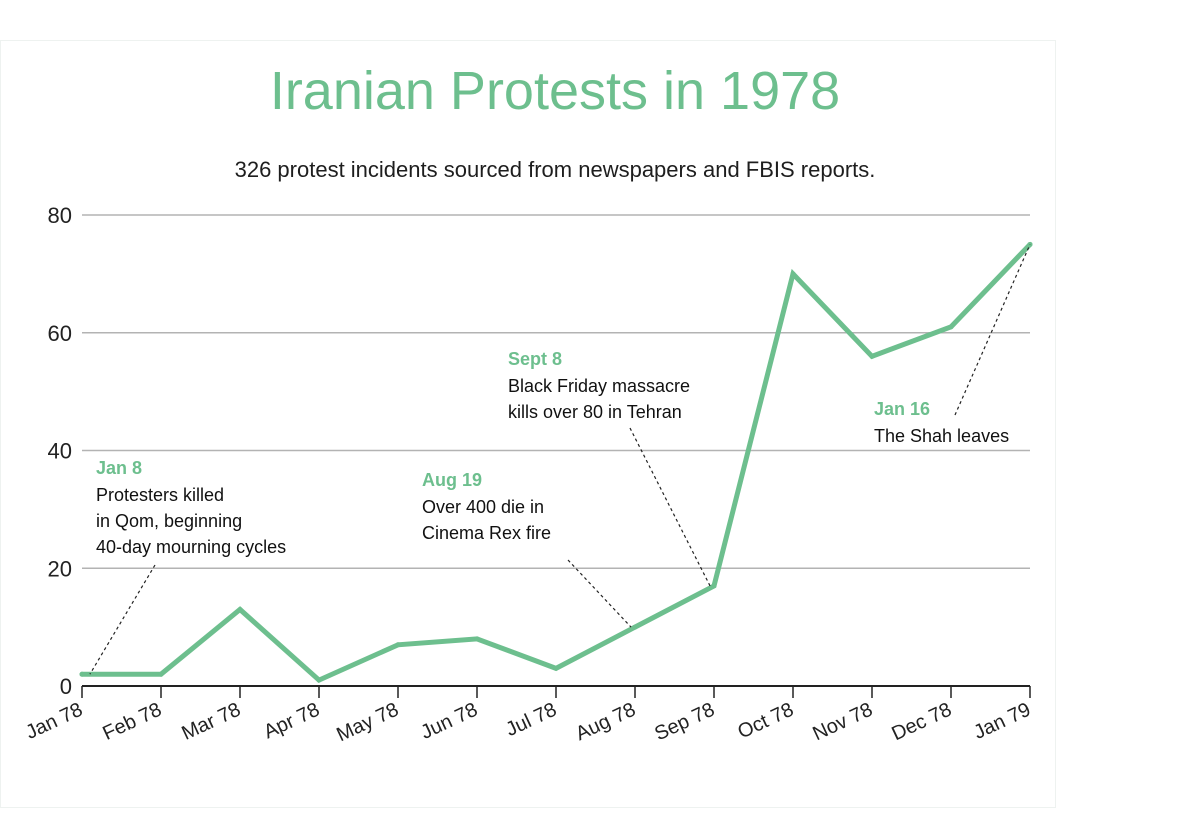 The image size is (1200, 821). I want to click on x-tick-label: Feb 78, so click(132, 722).